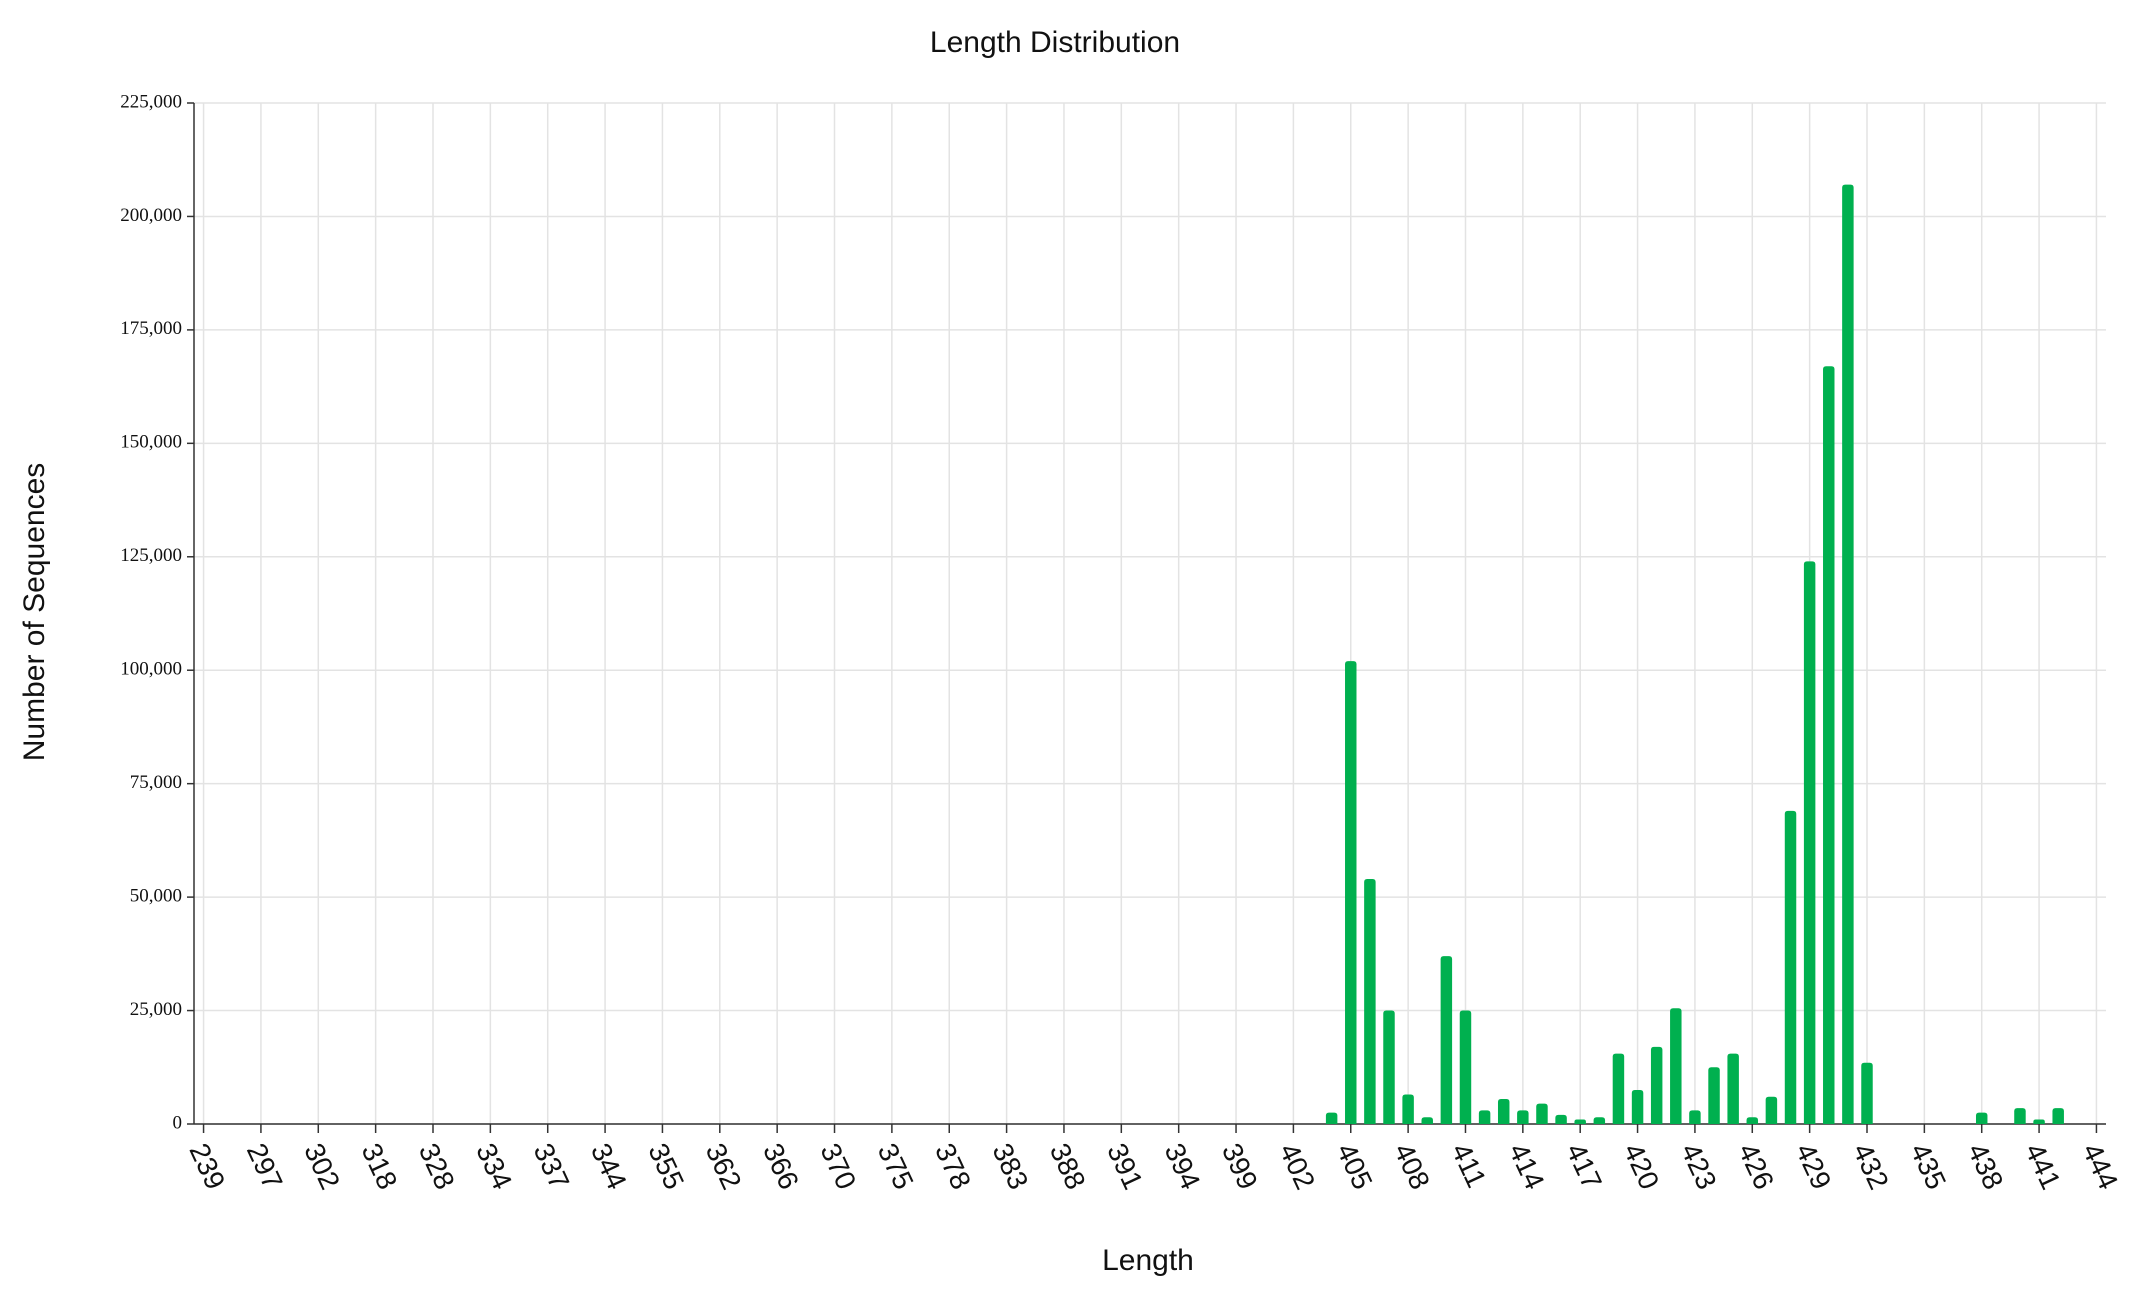  I want to click on y-tick-label: 200,000, so click(151, 215).